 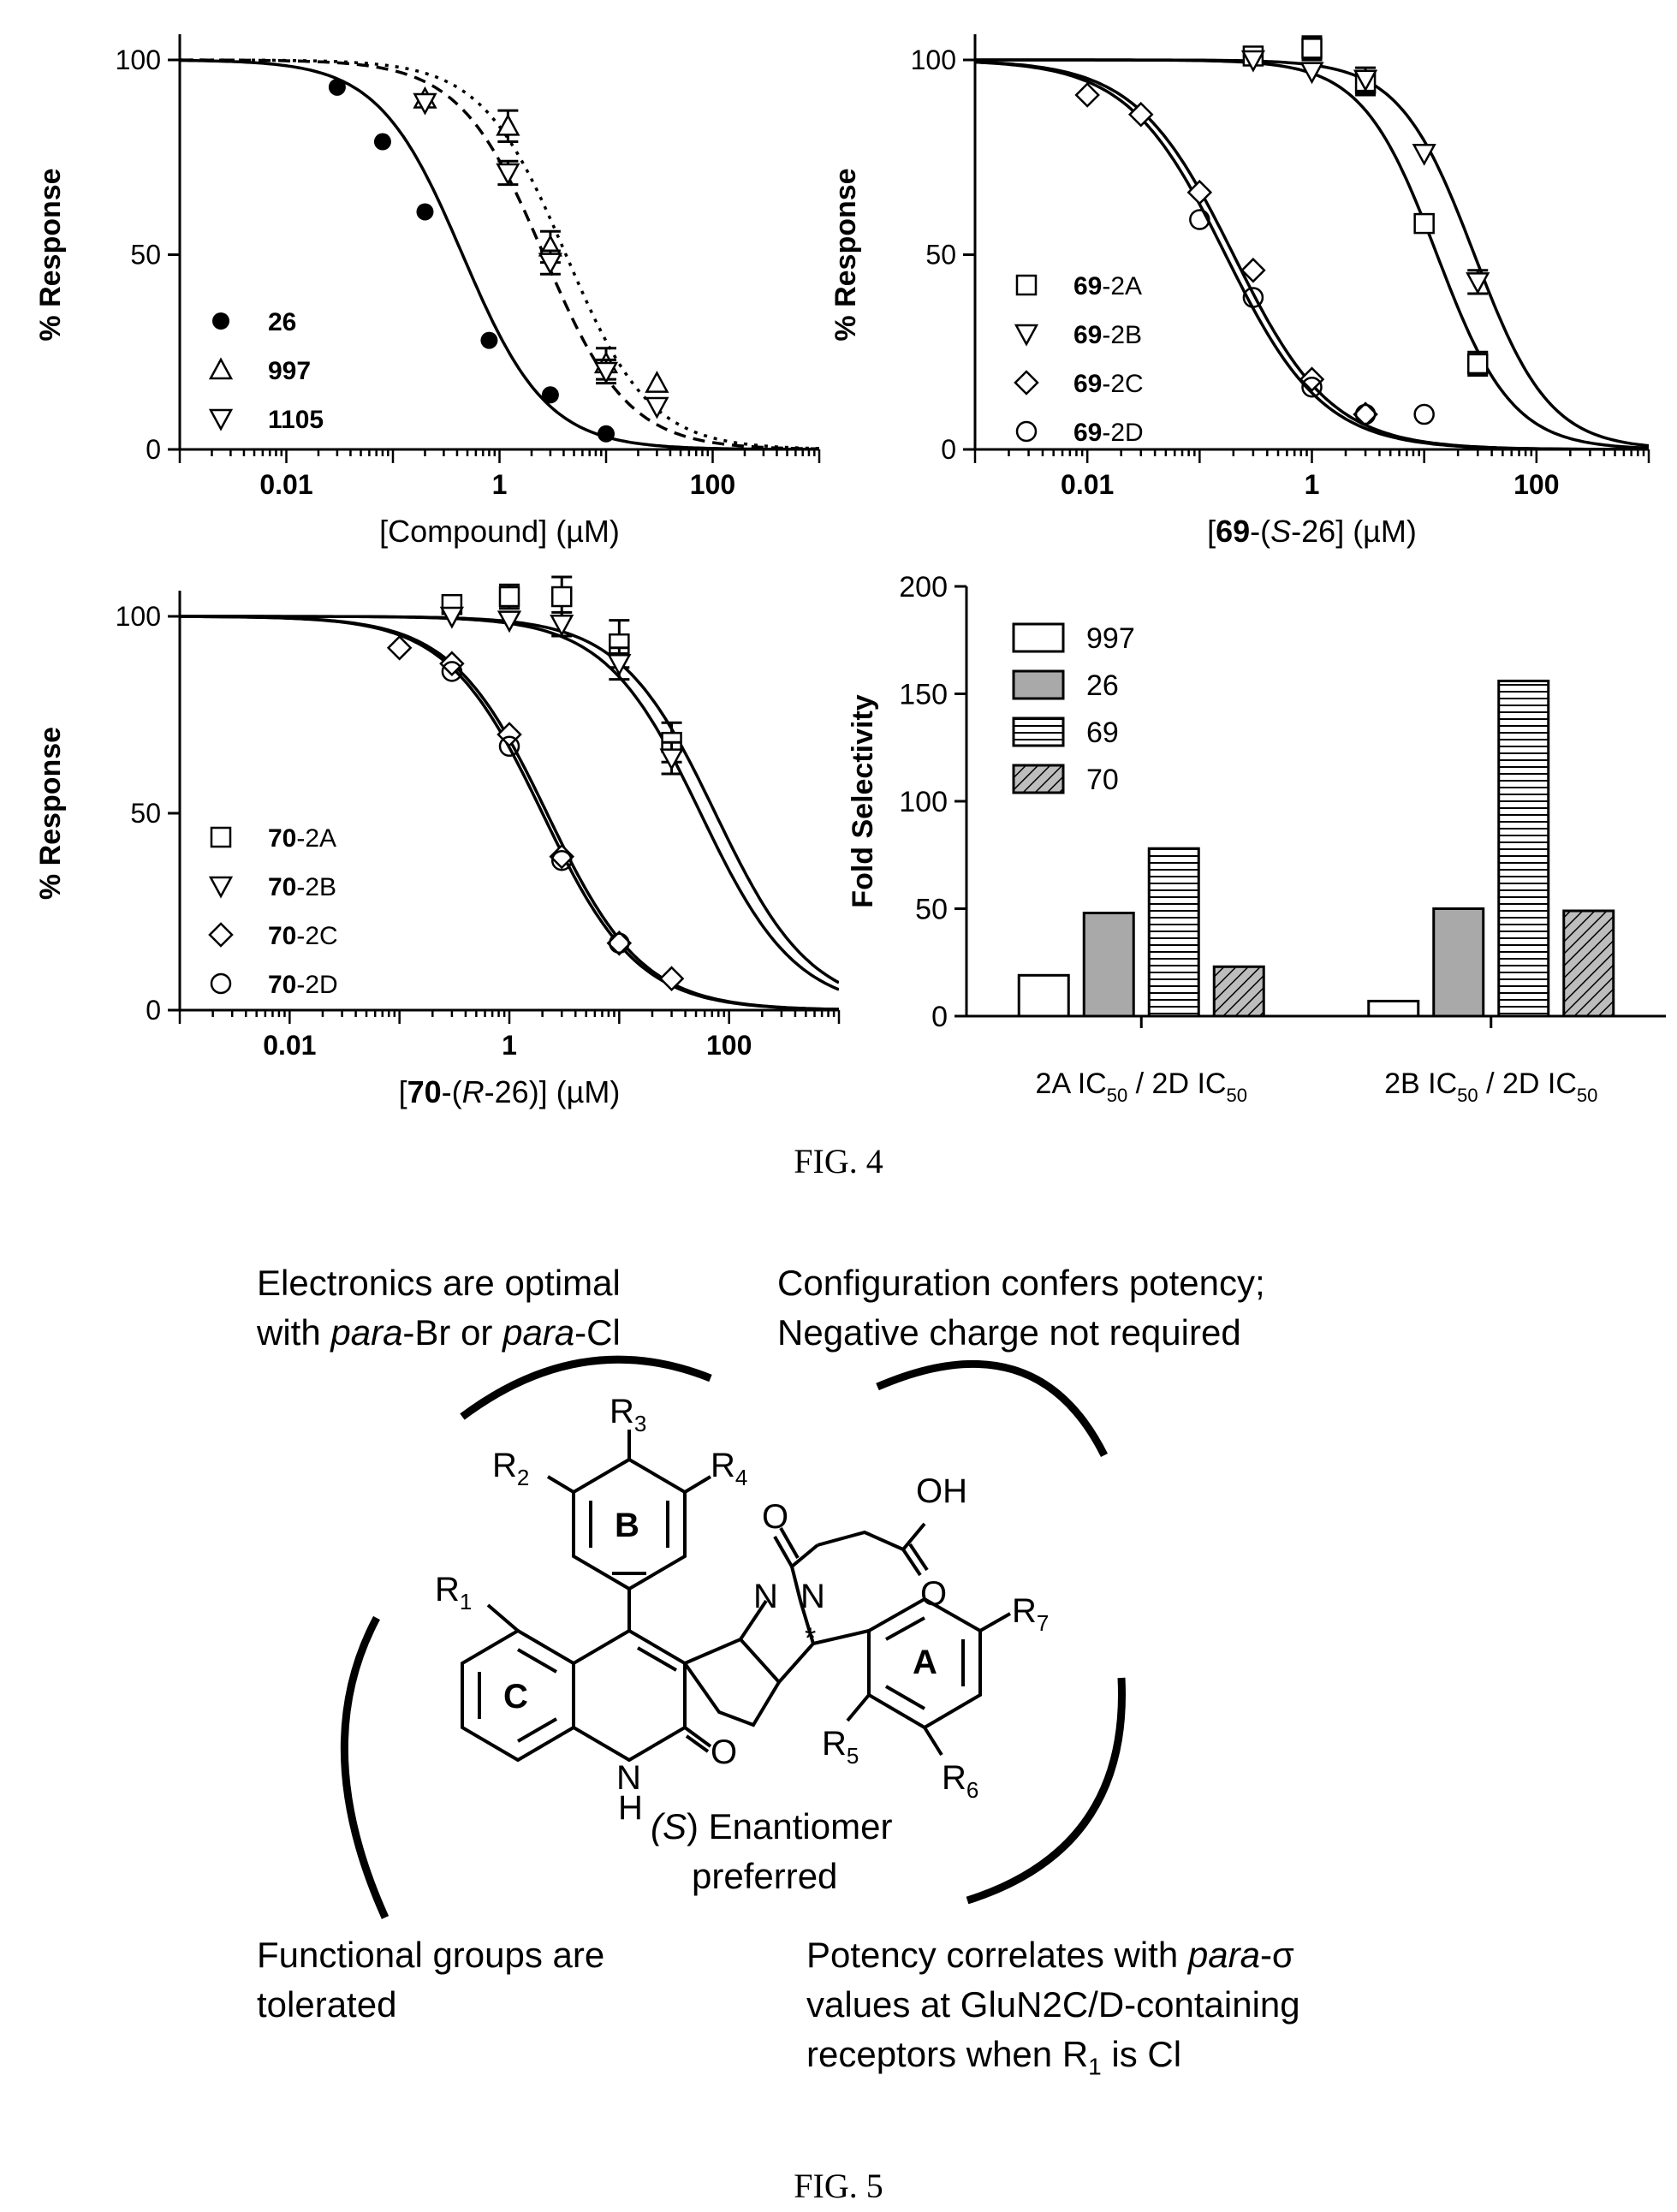 What do you see at coordinates (657, 1659) in the screenshot?
I see `quinolinone-ring-inner` at bounding box center [657, 1659].